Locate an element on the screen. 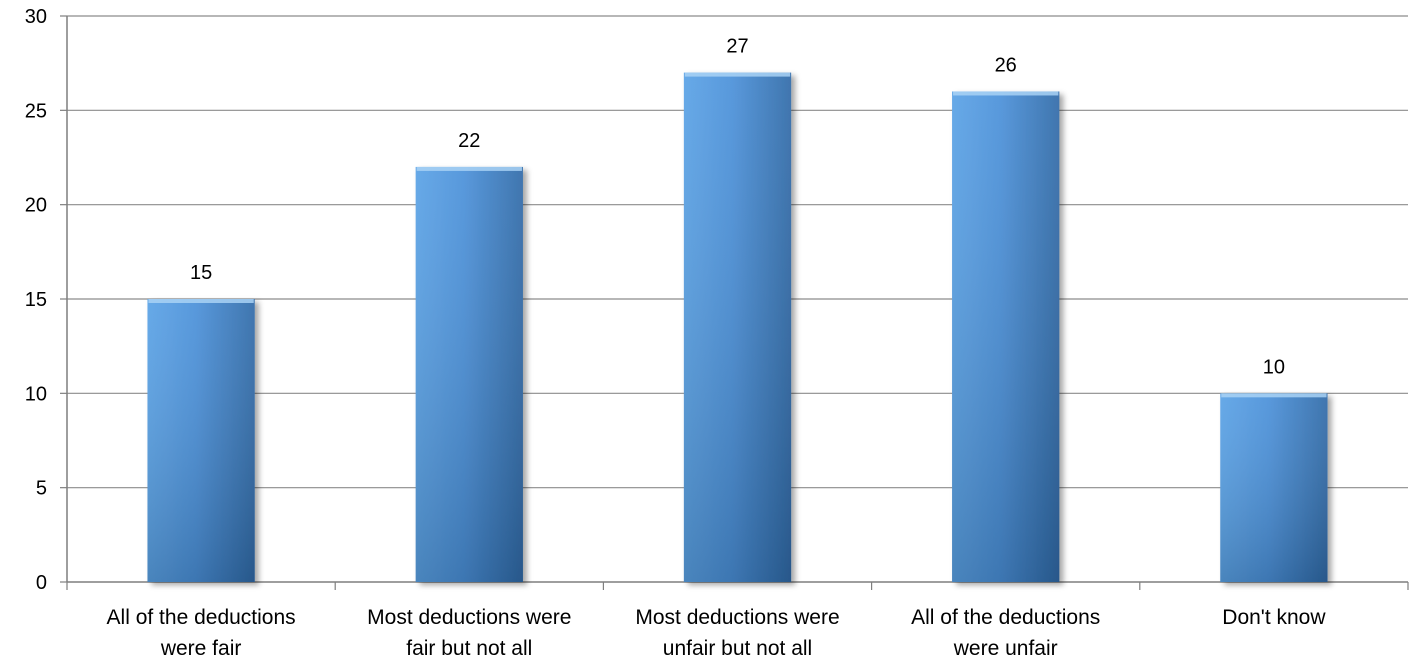 This screenshot has height=661, width=1410. y-tick-label: 25 is located at coordinates (36, 111).